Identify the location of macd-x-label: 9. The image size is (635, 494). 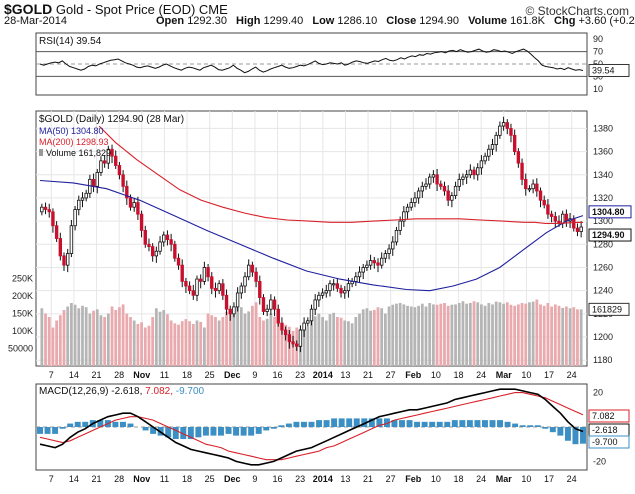
(254, 479).